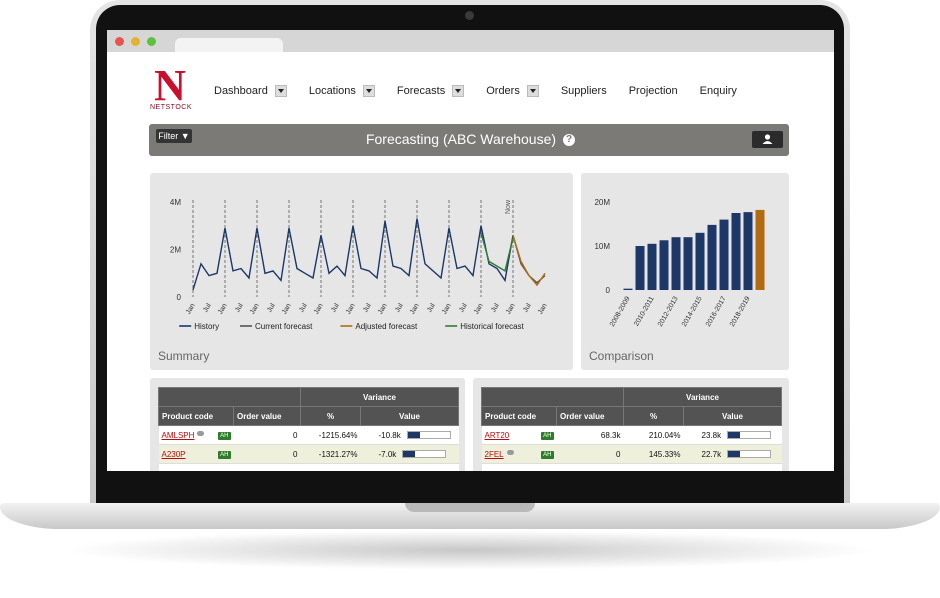 This screenshot has height=598, width=940. I want to click on nav-item: Orders, so click(512, 91).